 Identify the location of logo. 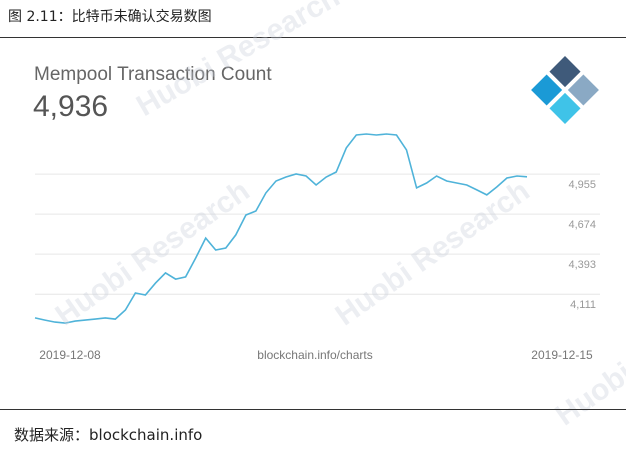
(565, 90).